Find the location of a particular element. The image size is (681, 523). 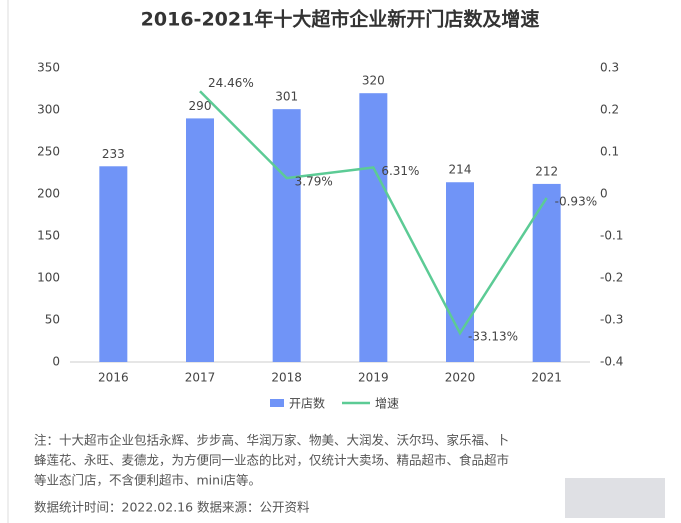

x-tick-label: 2018 is located at coordinates (286, 378).